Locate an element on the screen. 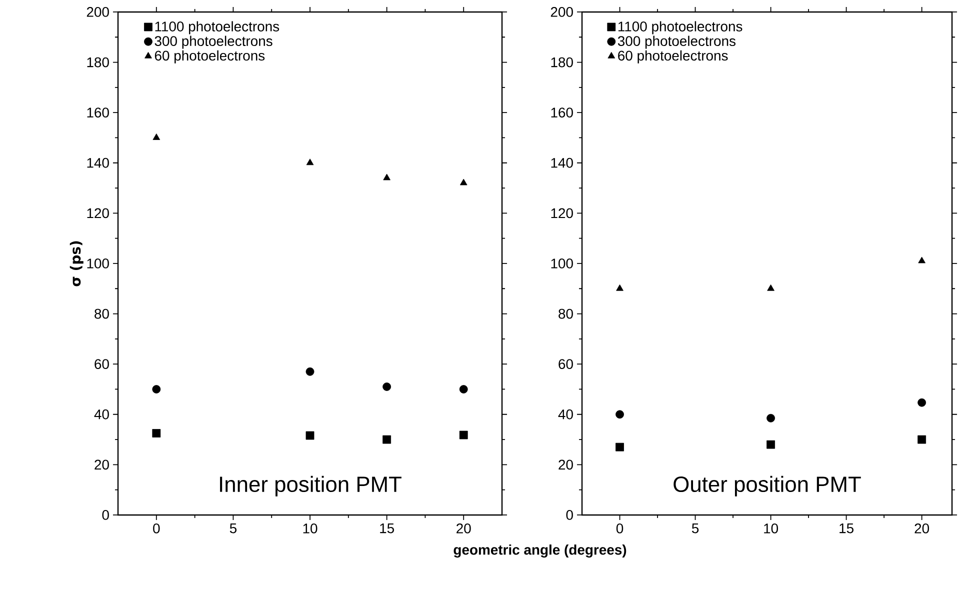 The height and width of the screenshot is (593, 958). annotation: Outer position PMT is located at coordinates (767, 486).